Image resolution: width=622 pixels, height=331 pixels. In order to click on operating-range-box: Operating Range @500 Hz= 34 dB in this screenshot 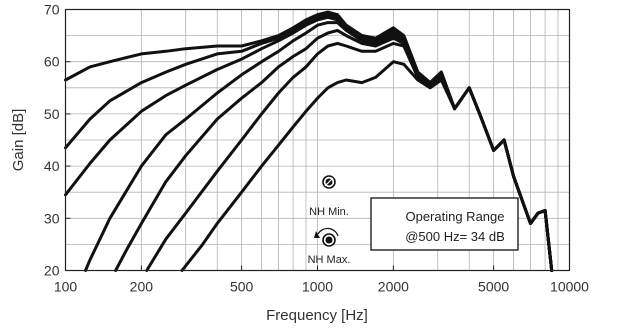, I will do `click(444, 224)`.